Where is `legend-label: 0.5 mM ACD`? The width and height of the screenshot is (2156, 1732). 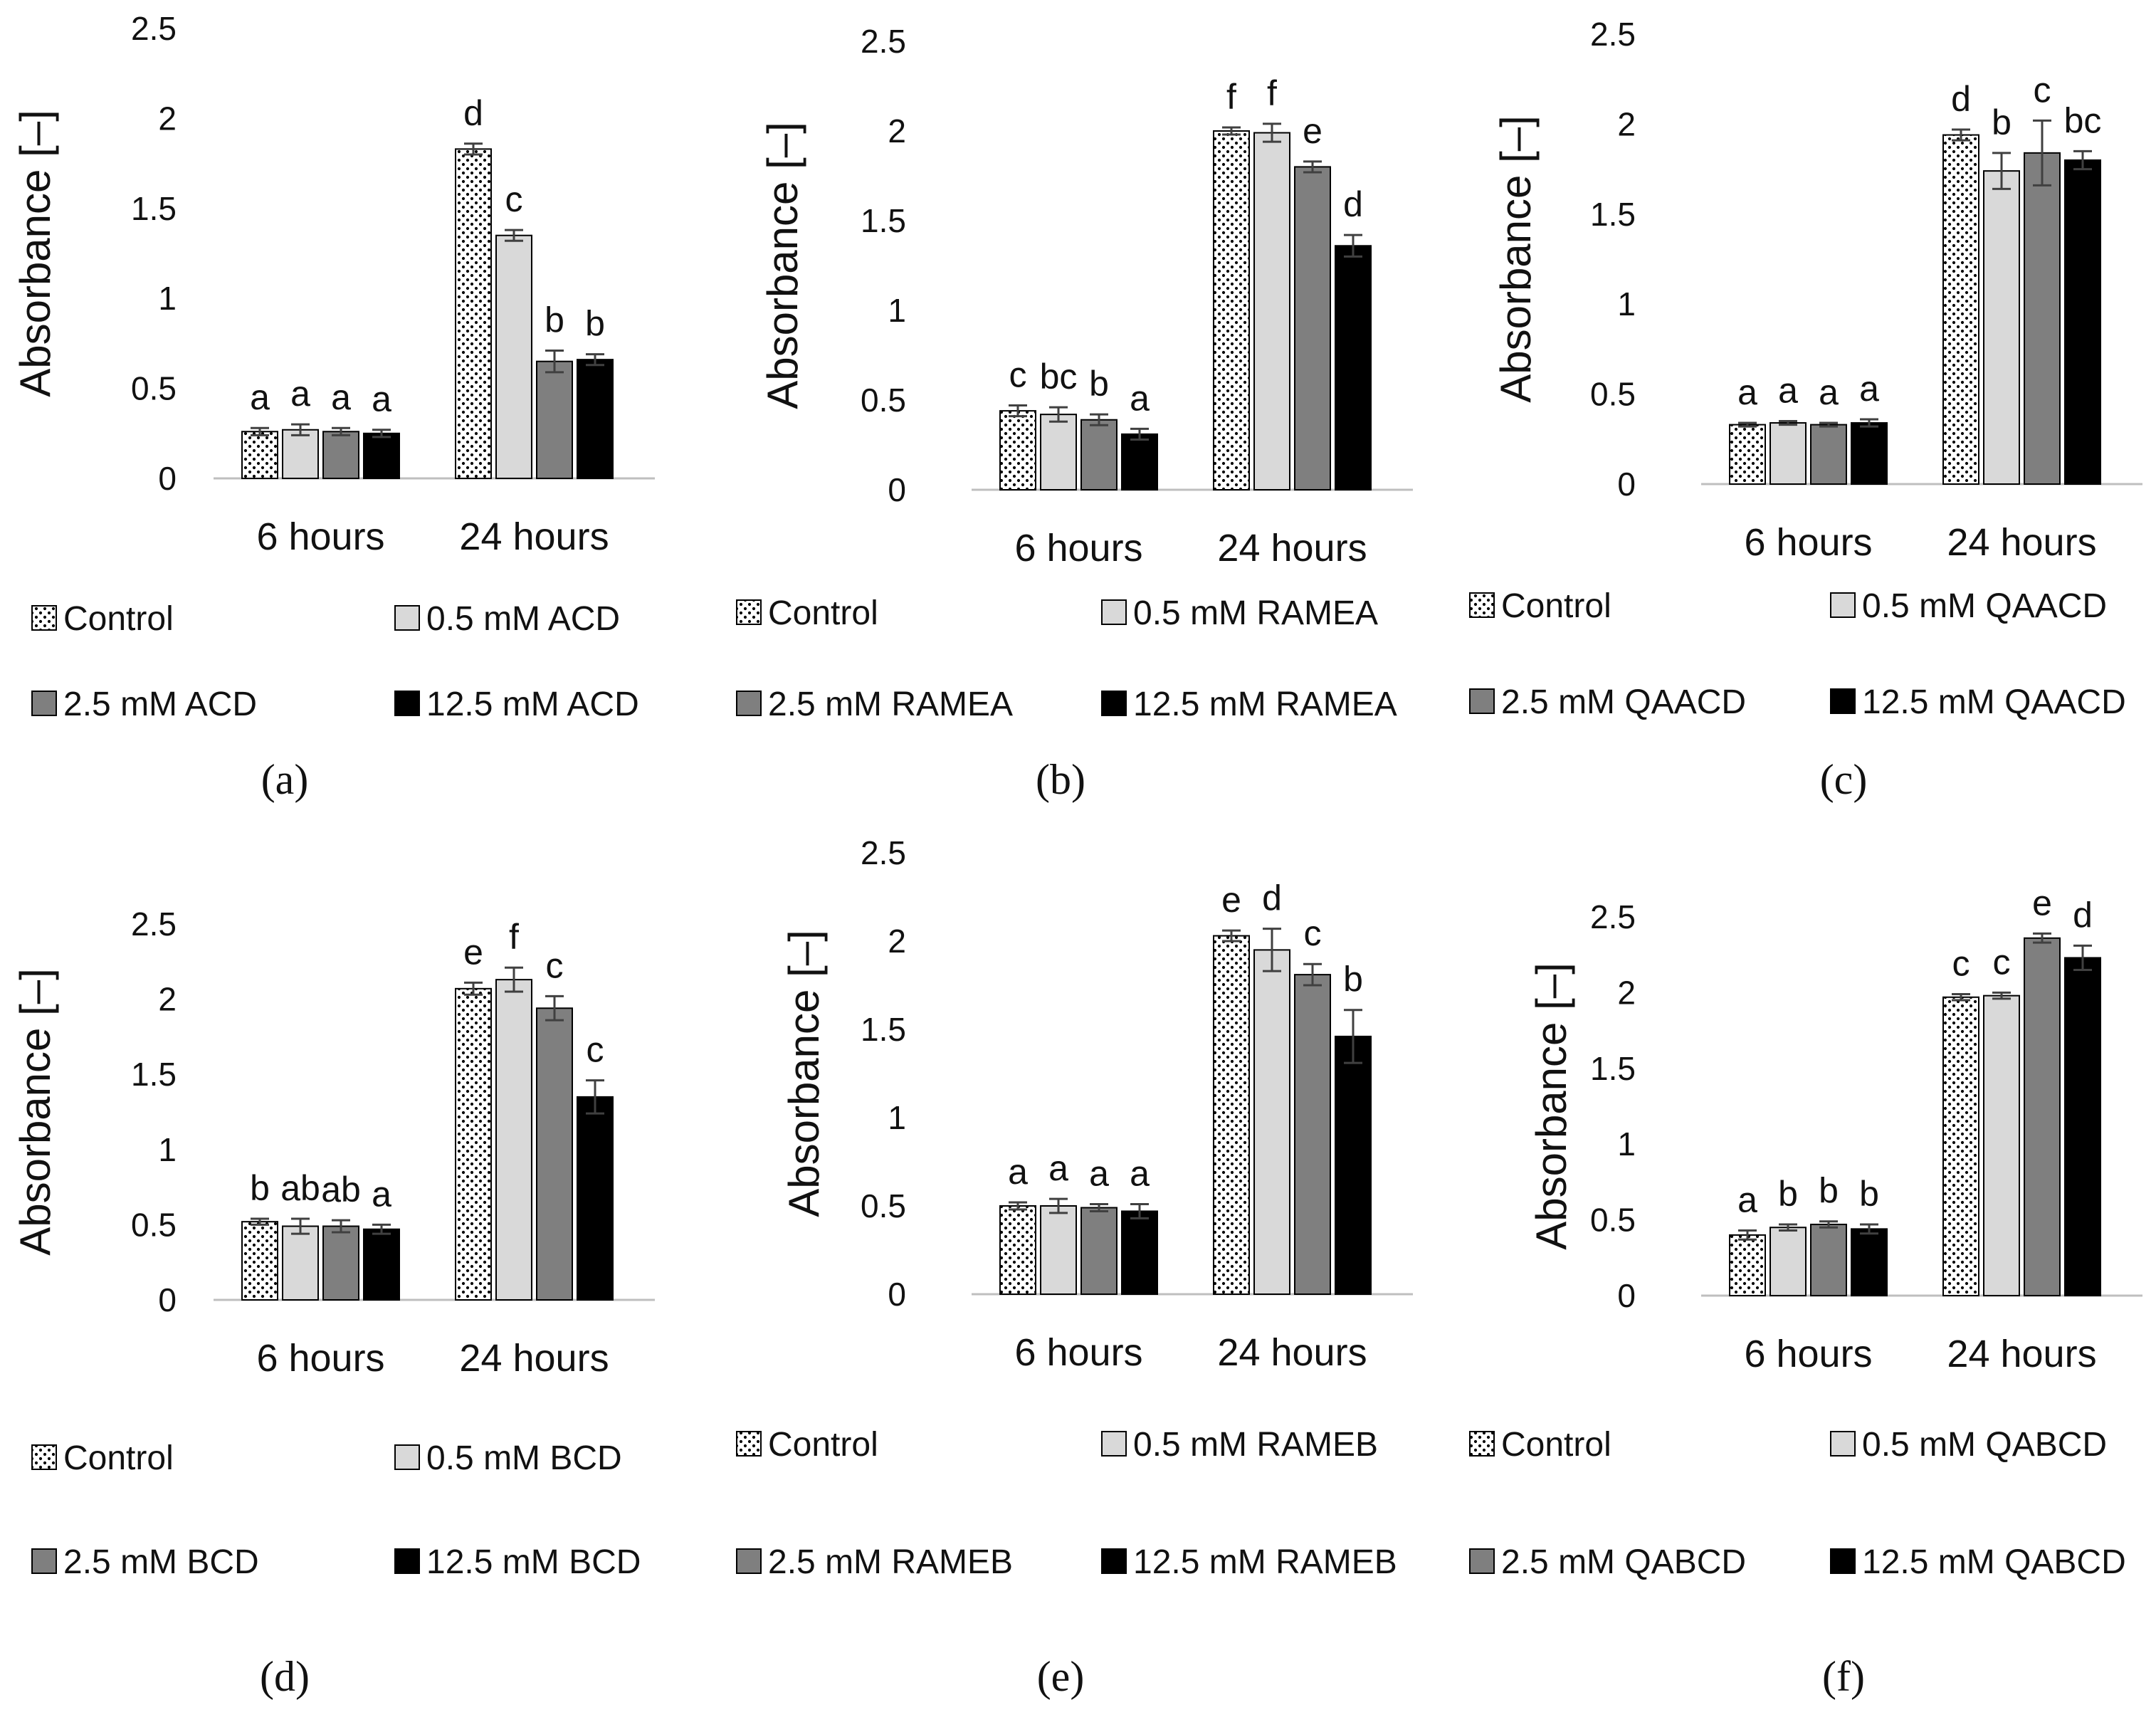
legend-label: 0.5 mM ACD is located at coordinates (523, 619).